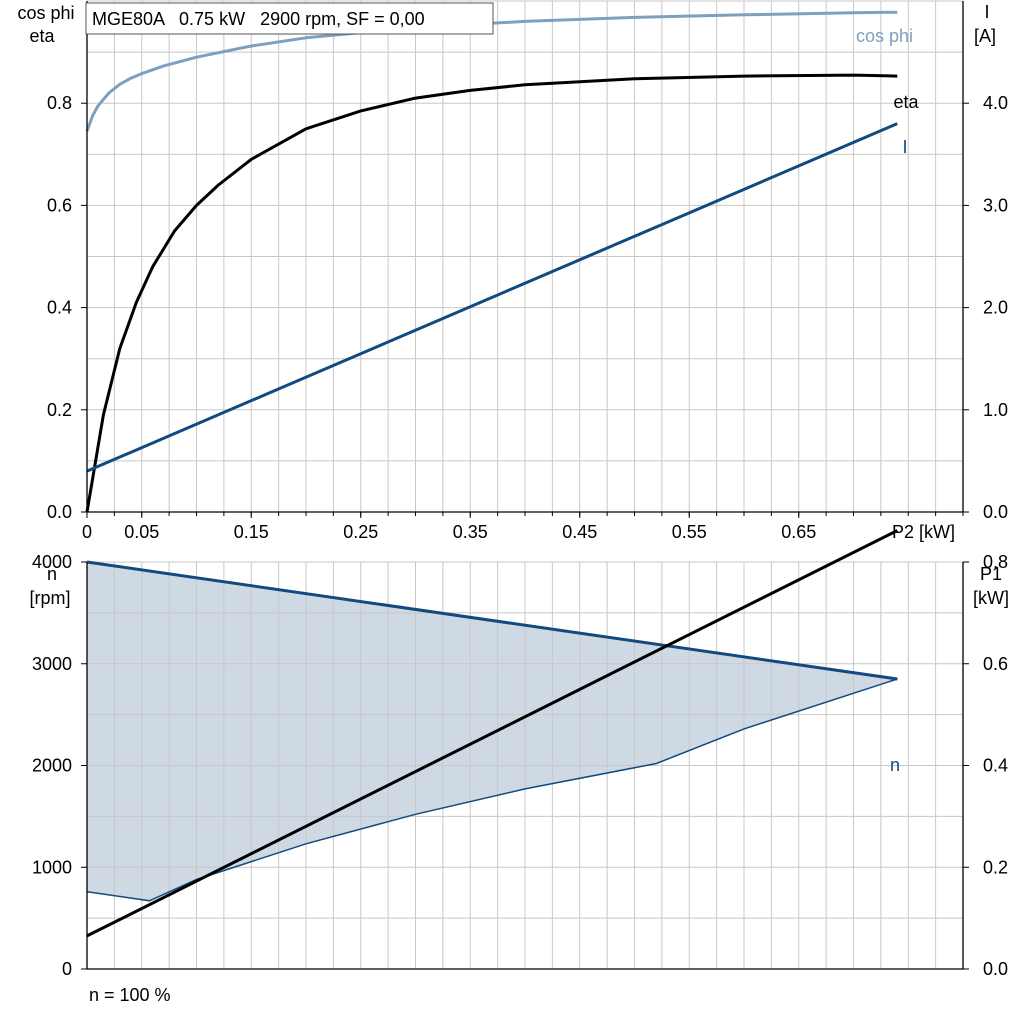  I want to click on top-right-axis-label-line2: [A], so click(985, 36).